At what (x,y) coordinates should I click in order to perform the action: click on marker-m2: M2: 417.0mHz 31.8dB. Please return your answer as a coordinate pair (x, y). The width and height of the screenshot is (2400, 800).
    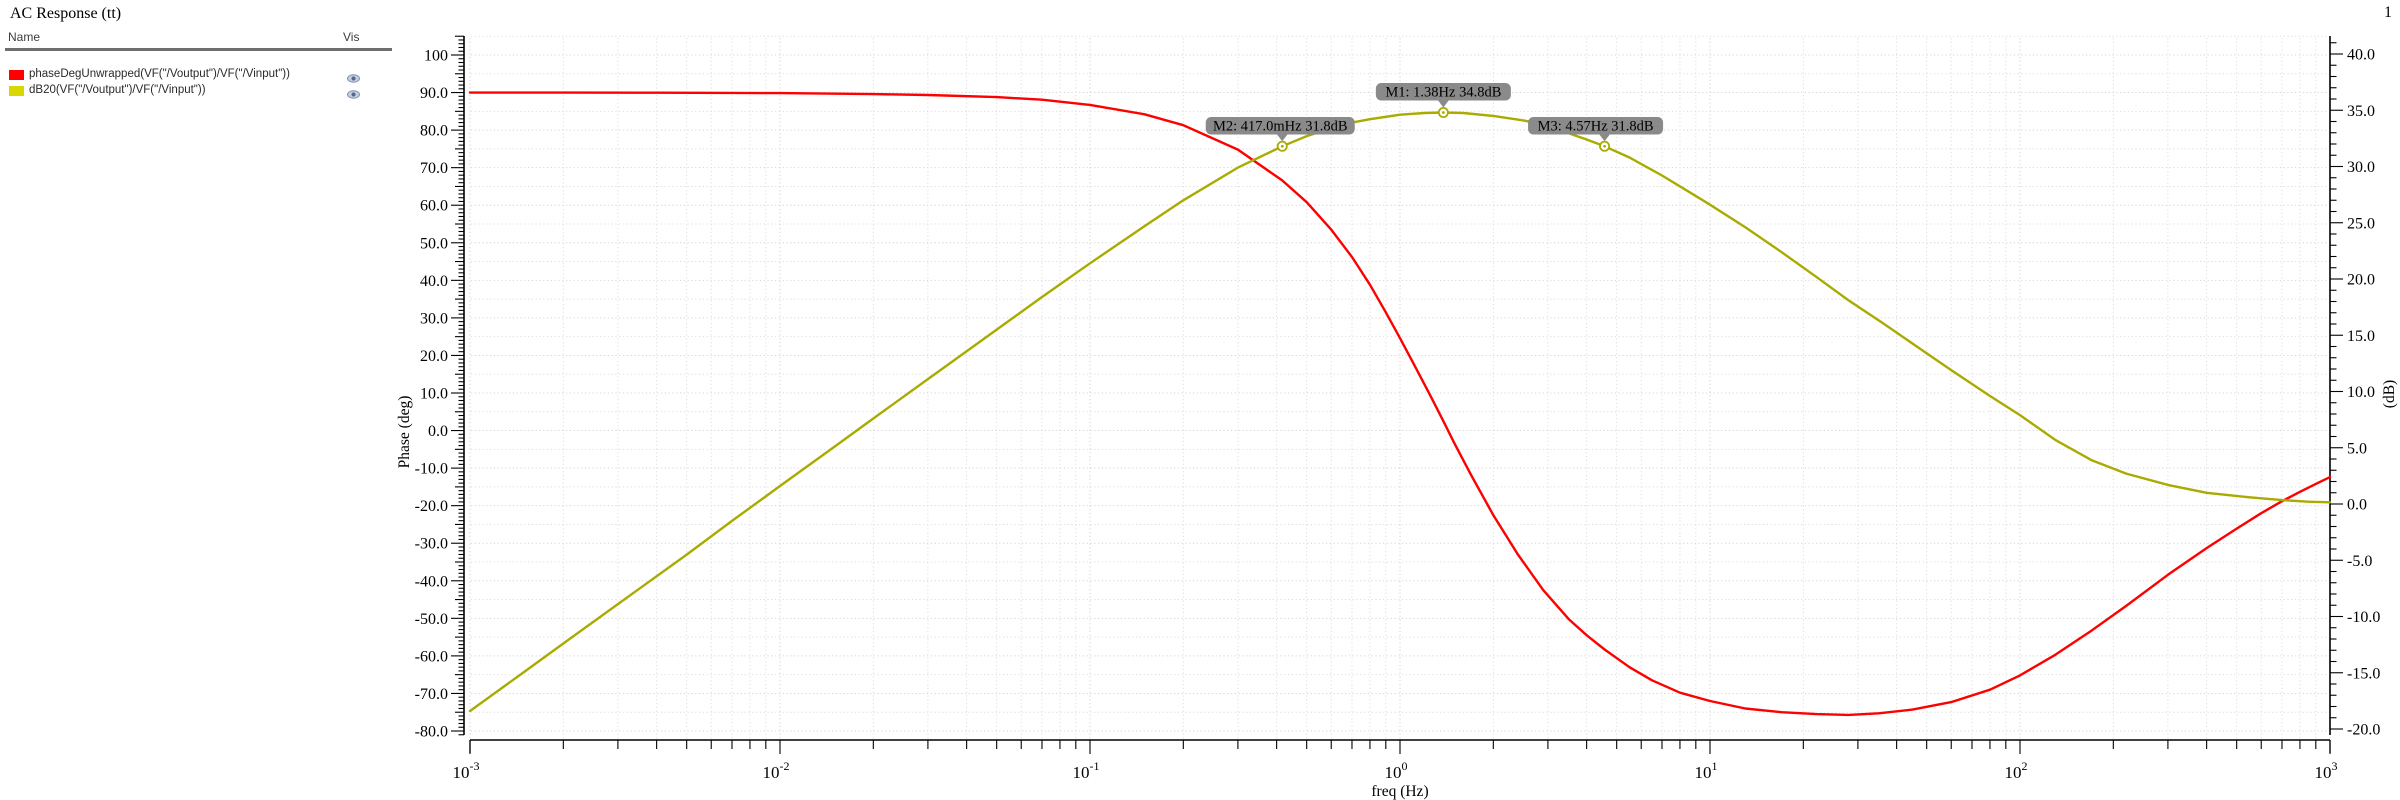
    Looking at the image, I should click on (1280, 134).